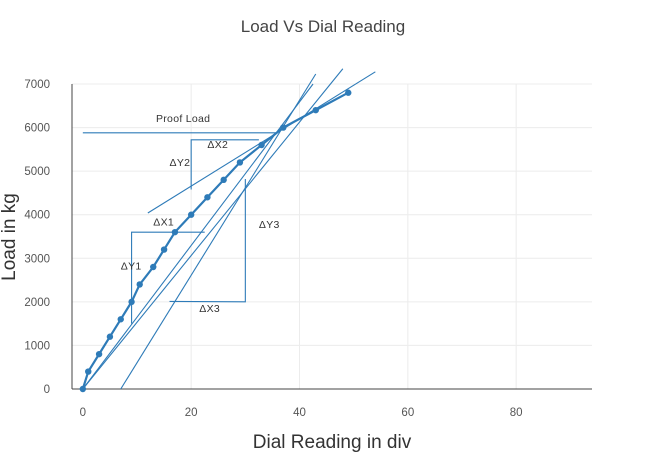  What do you see at coordinates (10, 237) in the screenshot?
I see `y-axis-title: Load in kg` at bounding box center [10, 237].